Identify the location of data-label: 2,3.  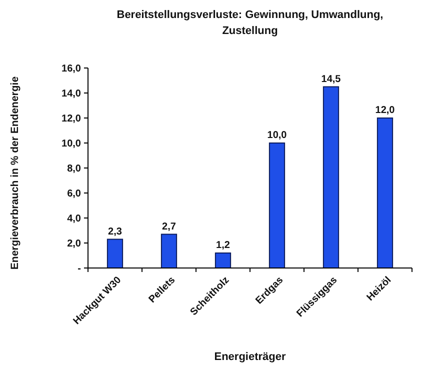
(115, 232).